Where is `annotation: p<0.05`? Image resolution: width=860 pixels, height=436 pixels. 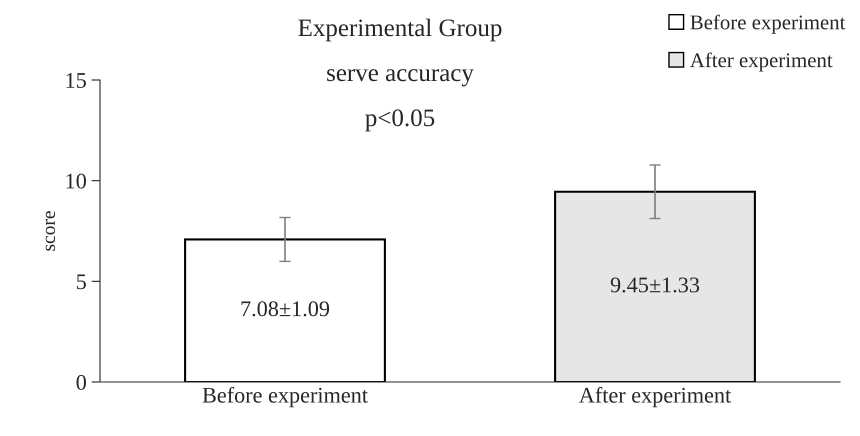
annotation: p<0.05 is located at coordinates (399, 120).